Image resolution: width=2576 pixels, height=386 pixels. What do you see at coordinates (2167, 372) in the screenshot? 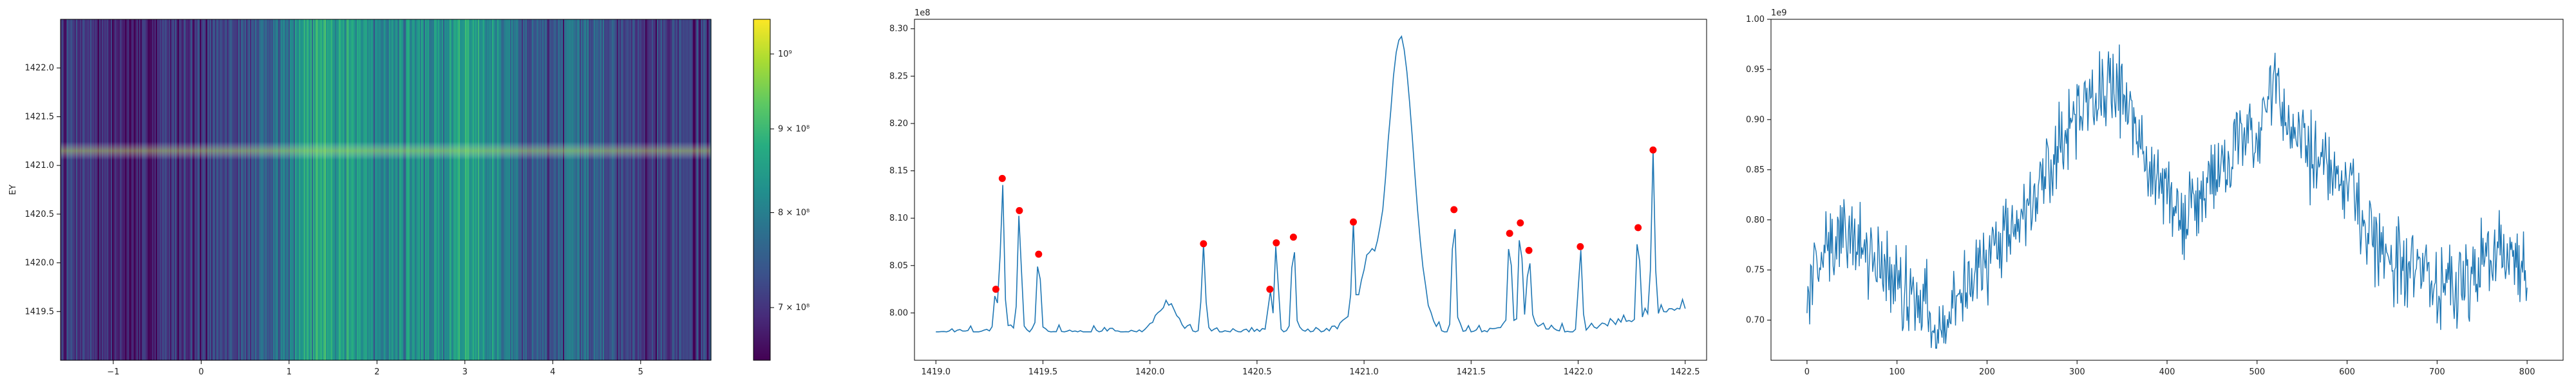
I see `timeseries-x-tick-label: 400` at bounding box center [2167, 372].